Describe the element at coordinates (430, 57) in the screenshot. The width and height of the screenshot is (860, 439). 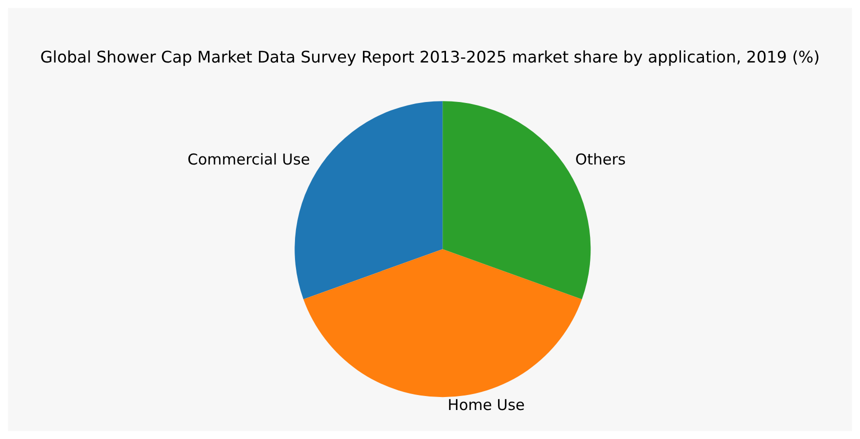
I see `chart-title: Global Shower Cap Market Data Survey Report 2013-2025 market share by application, 2019 (%)` at that location.